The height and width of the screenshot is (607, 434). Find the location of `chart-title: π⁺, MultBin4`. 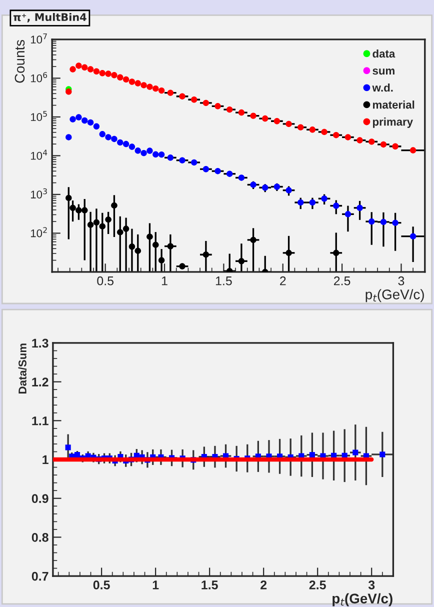

chart-title: π⁺, MultBin4 is located at coordinates (49, 17).